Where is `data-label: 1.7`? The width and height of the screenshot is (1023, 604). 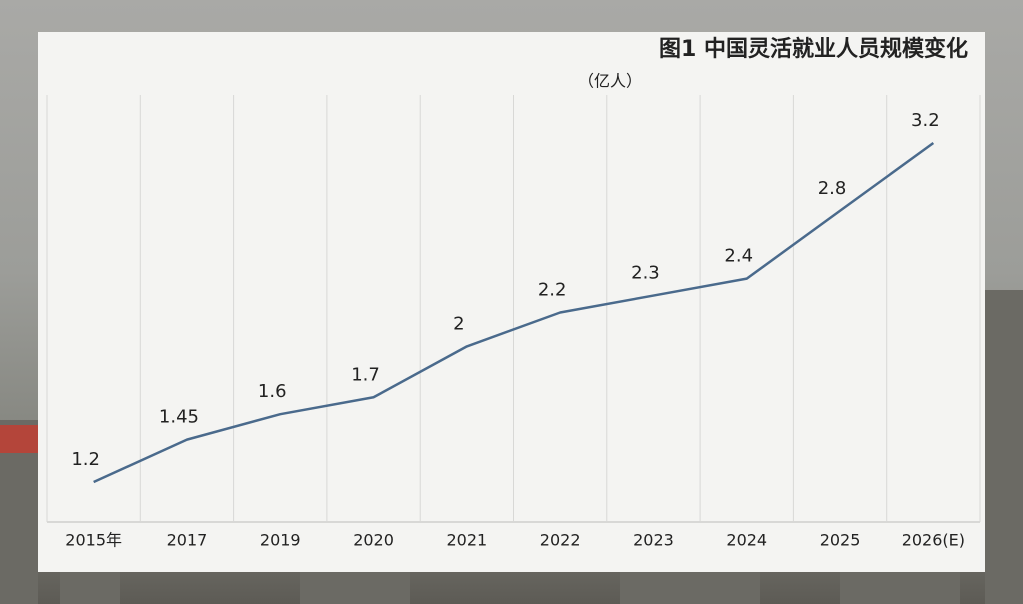 data-label: 1.7 is located at coordinates (365, 374).